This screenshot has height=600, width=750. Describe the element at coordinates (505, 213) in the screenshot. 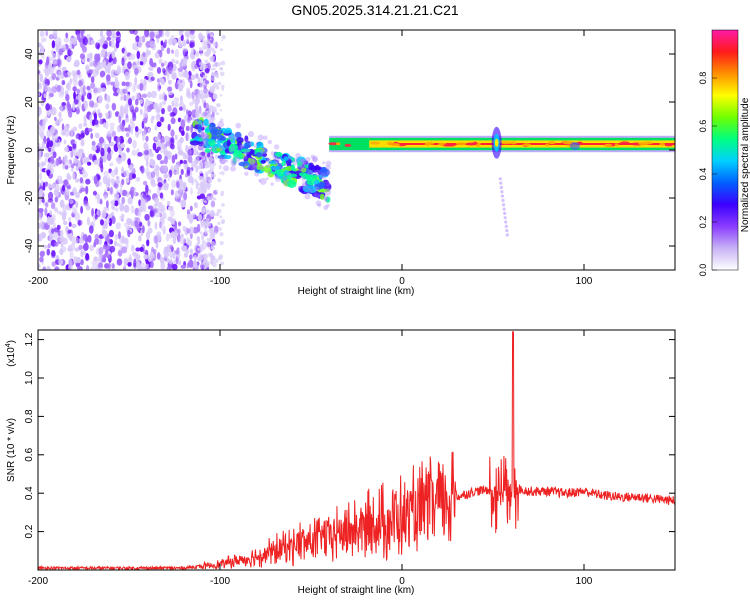

I see `spectrogram-burst-tail` at that location.